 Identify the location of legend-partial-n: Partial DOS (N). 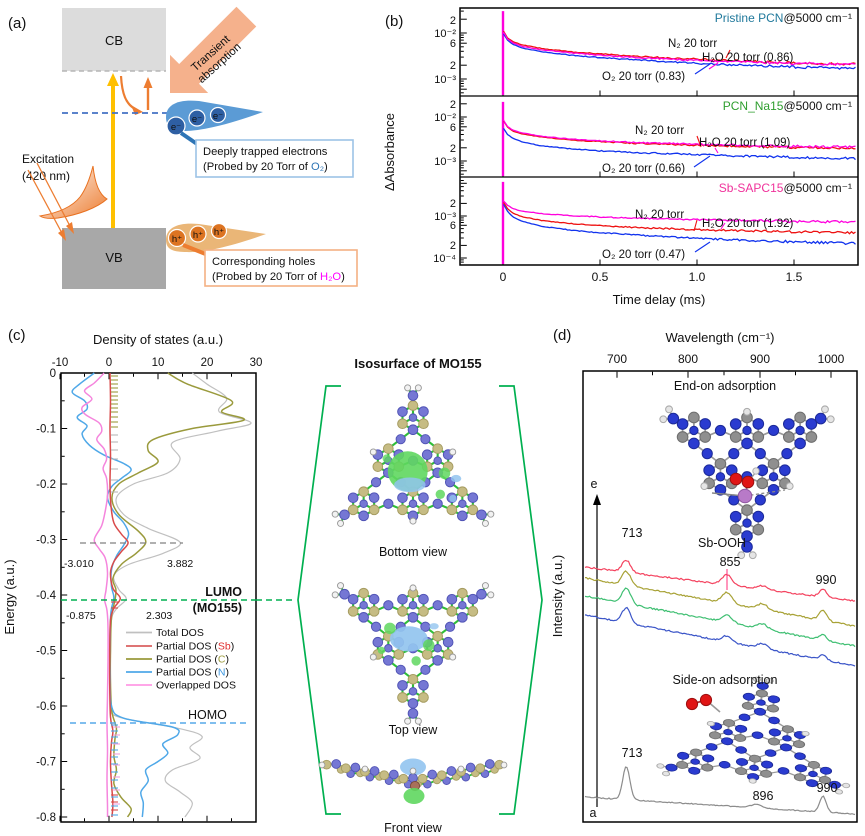
(192, 673).